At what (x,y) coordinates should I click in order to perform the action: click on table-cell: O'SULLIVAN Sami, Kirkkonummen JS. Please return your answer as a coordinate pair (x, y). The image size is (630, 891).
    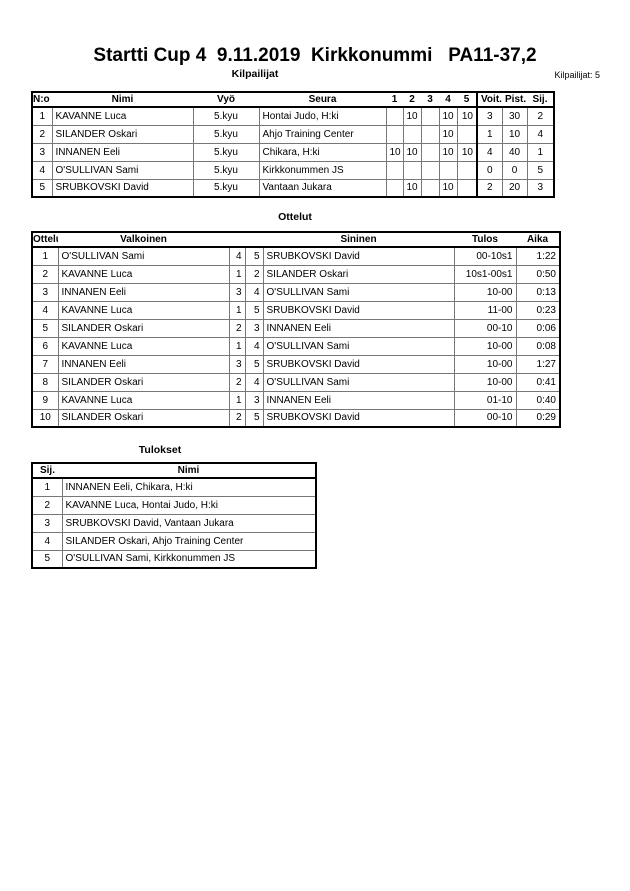
    Looking at the image, I should click on (189, 559).